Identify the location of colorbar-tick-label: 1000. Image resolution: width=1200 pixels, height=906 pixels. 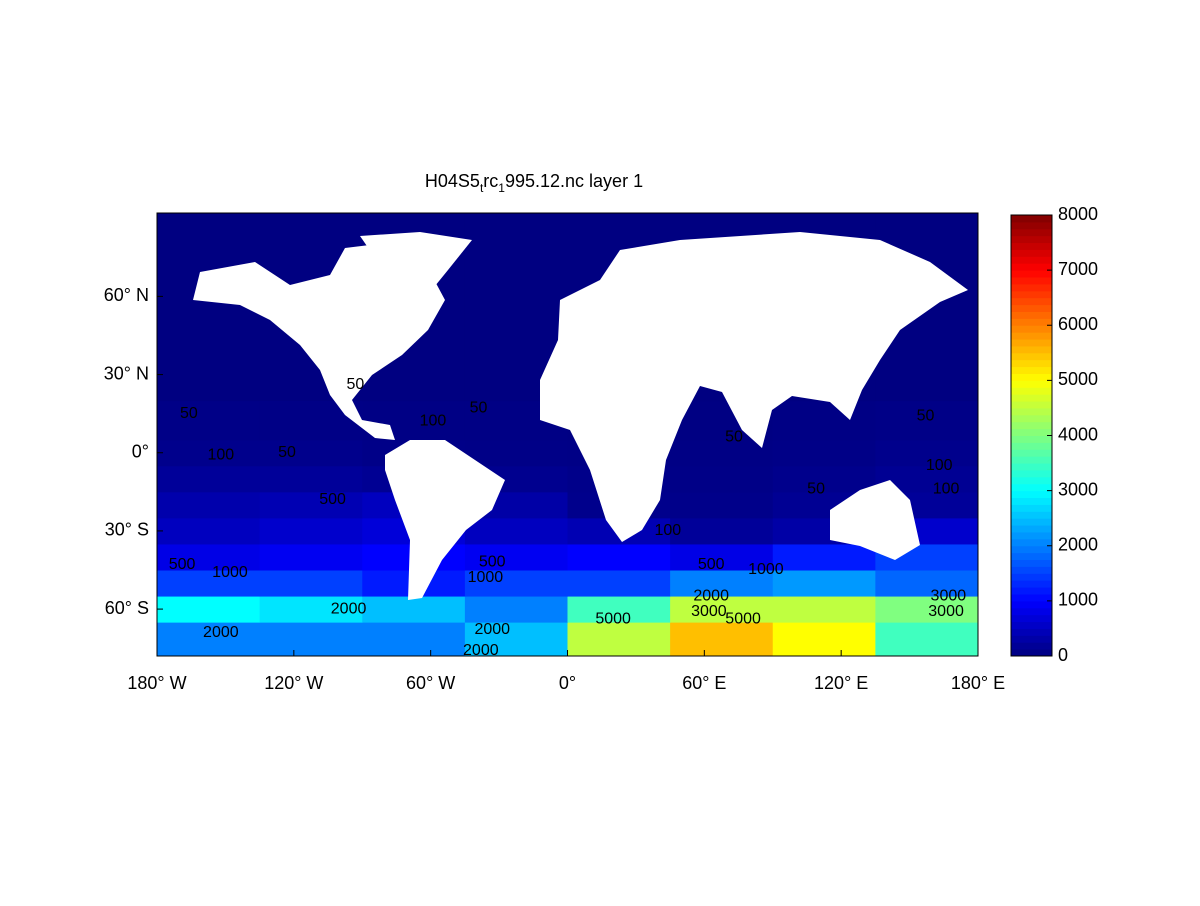
(1078, 600).